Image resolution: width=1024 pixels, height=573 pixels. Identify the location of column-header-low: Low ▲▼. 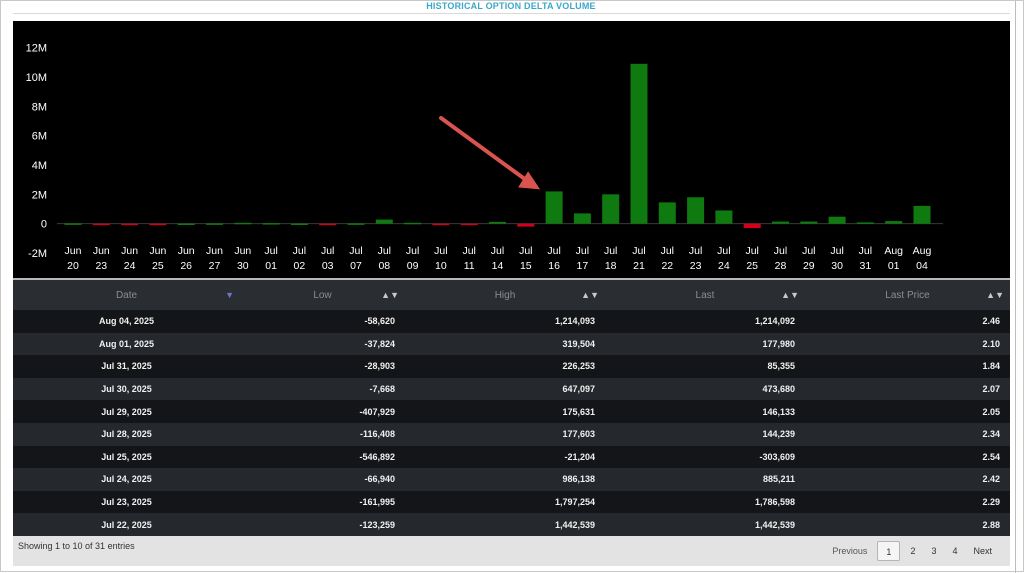
(322, 295).